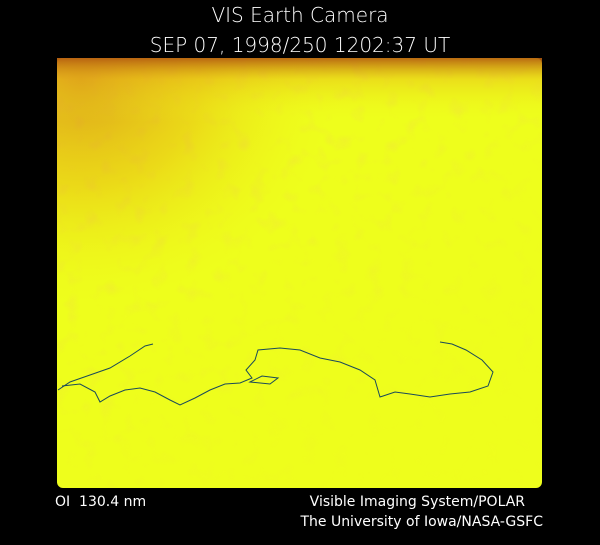 The image size is (600, 545). I want to click on coastline, so click(275, 373).